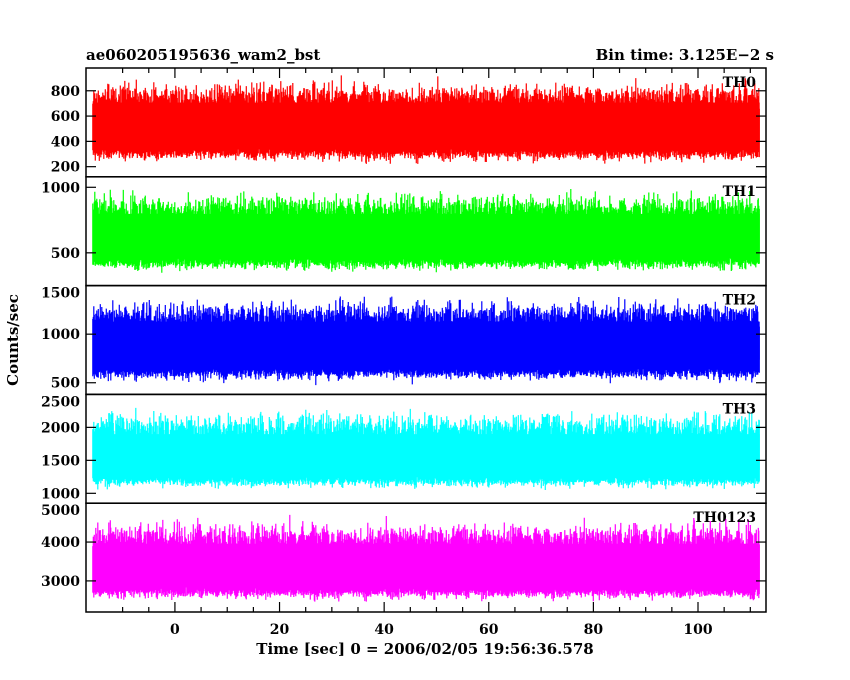  Describe the element at coordinates (280, 630) in the screenshot. I see `x-tick-label: 20` at that location.